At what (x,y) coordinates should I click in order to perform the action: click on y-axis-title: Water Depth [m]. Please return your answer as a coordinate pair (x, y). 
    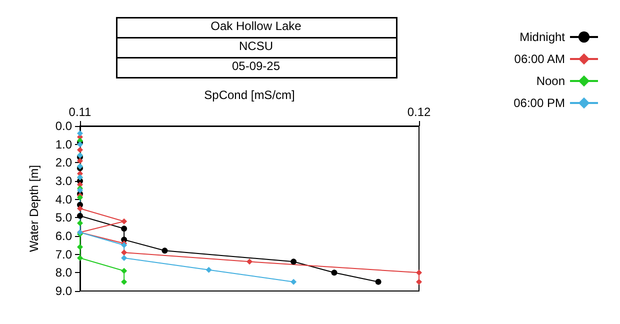
    Looking at the image, I should click on (34, 208).